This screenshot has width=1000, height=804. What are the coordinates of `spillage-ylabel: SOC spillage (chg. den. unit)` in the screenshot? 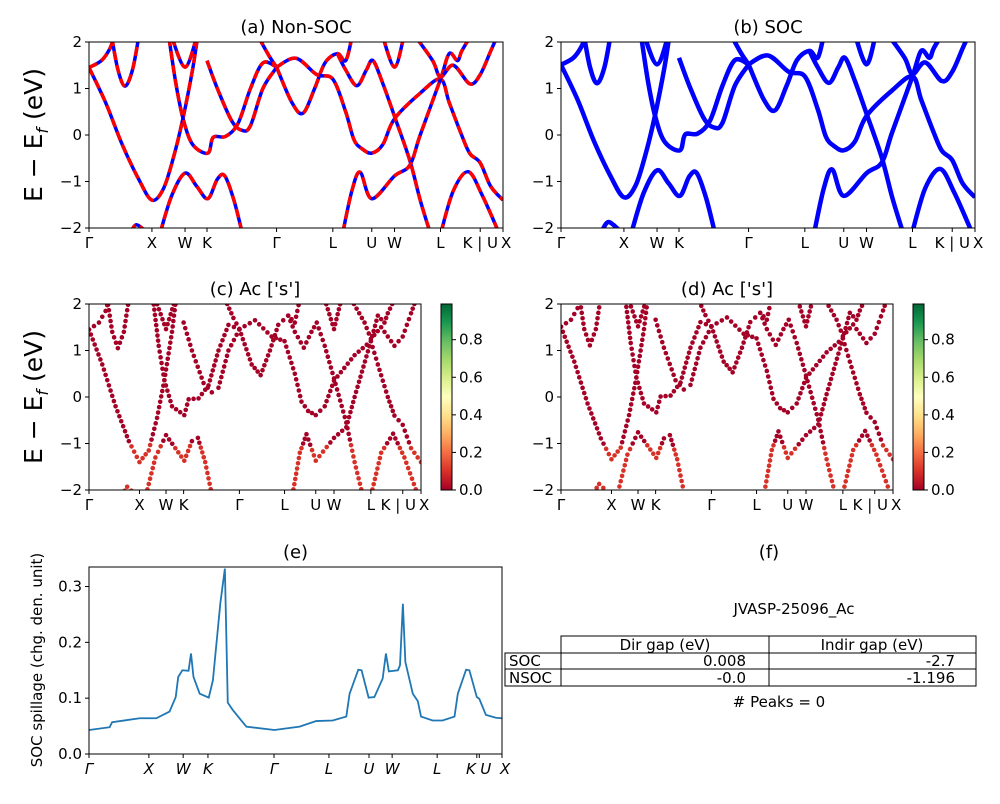 It's located at (37, 660).